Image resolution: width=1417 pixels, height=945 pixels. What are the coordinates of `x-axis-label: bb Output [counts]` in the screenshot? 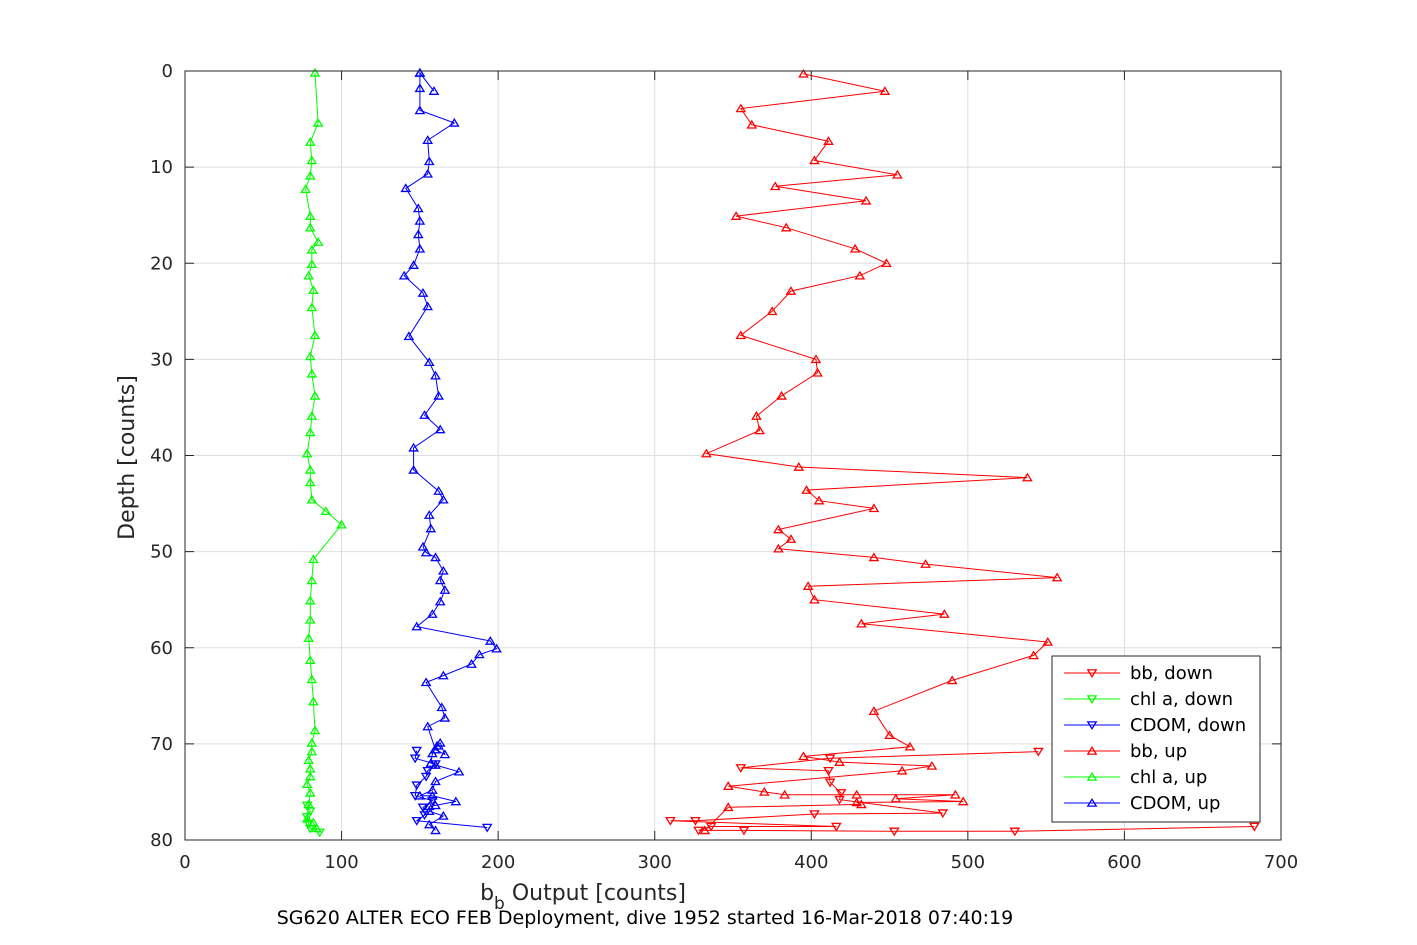 It's located at (583, 897).